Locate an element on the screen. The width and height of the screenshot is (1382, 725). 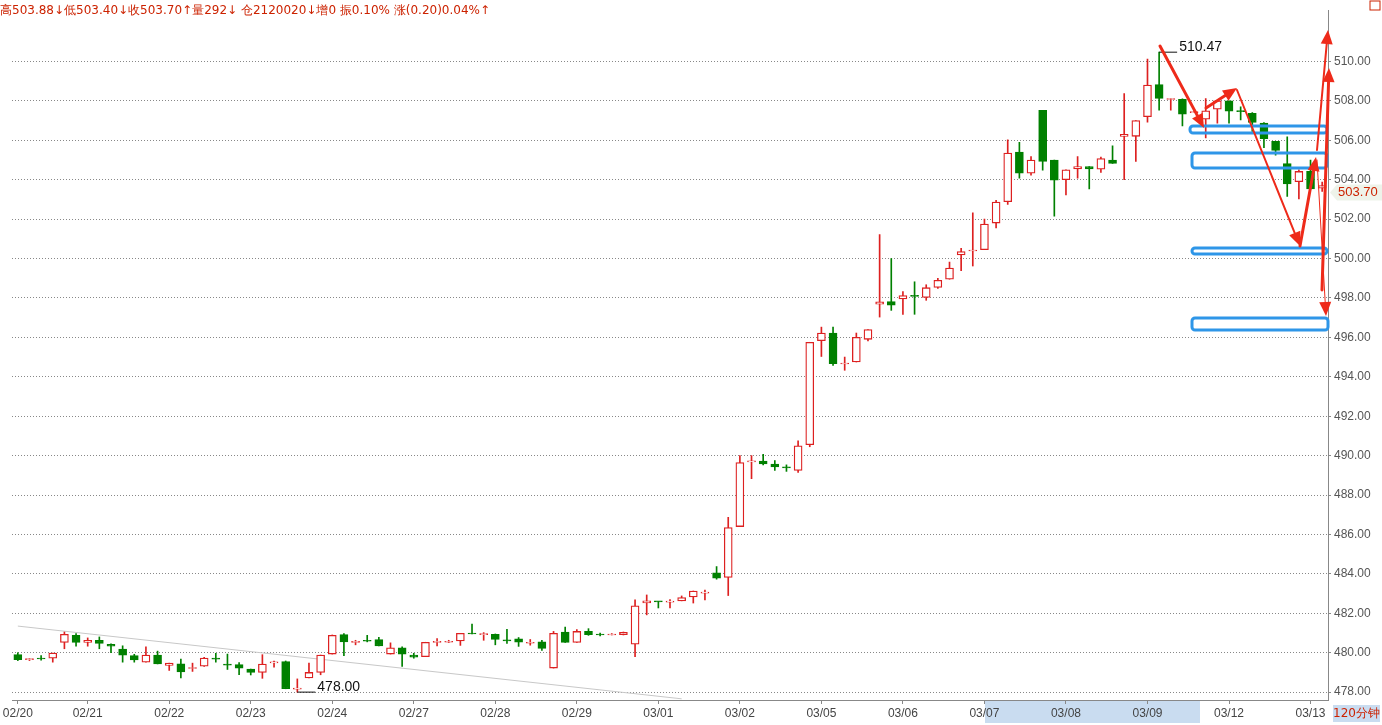
y-tick-label: 506.00 is located at coordinates (1353, 139).